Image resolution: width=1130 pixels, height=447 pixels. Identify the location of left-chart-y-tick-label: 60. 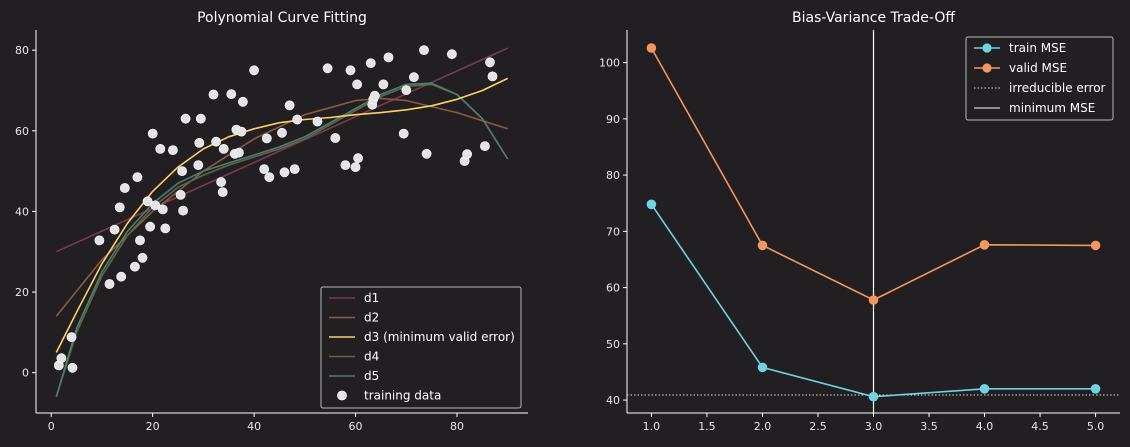
(22, 131).